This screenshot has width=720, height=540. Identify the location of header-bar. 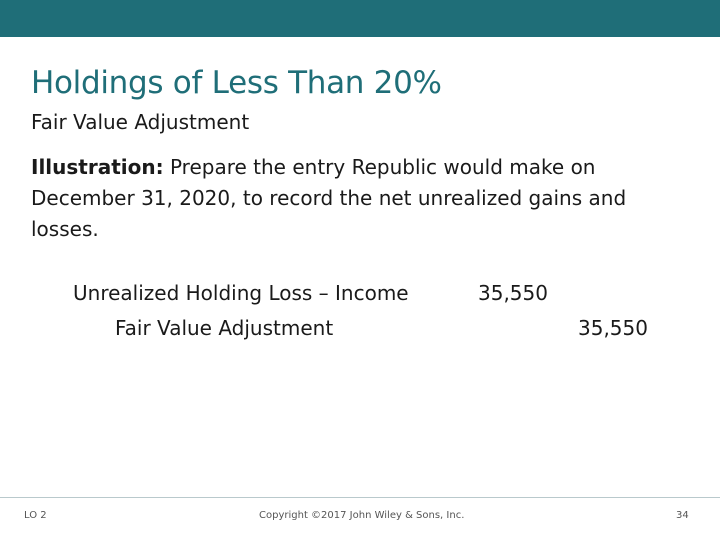
(360, 18).